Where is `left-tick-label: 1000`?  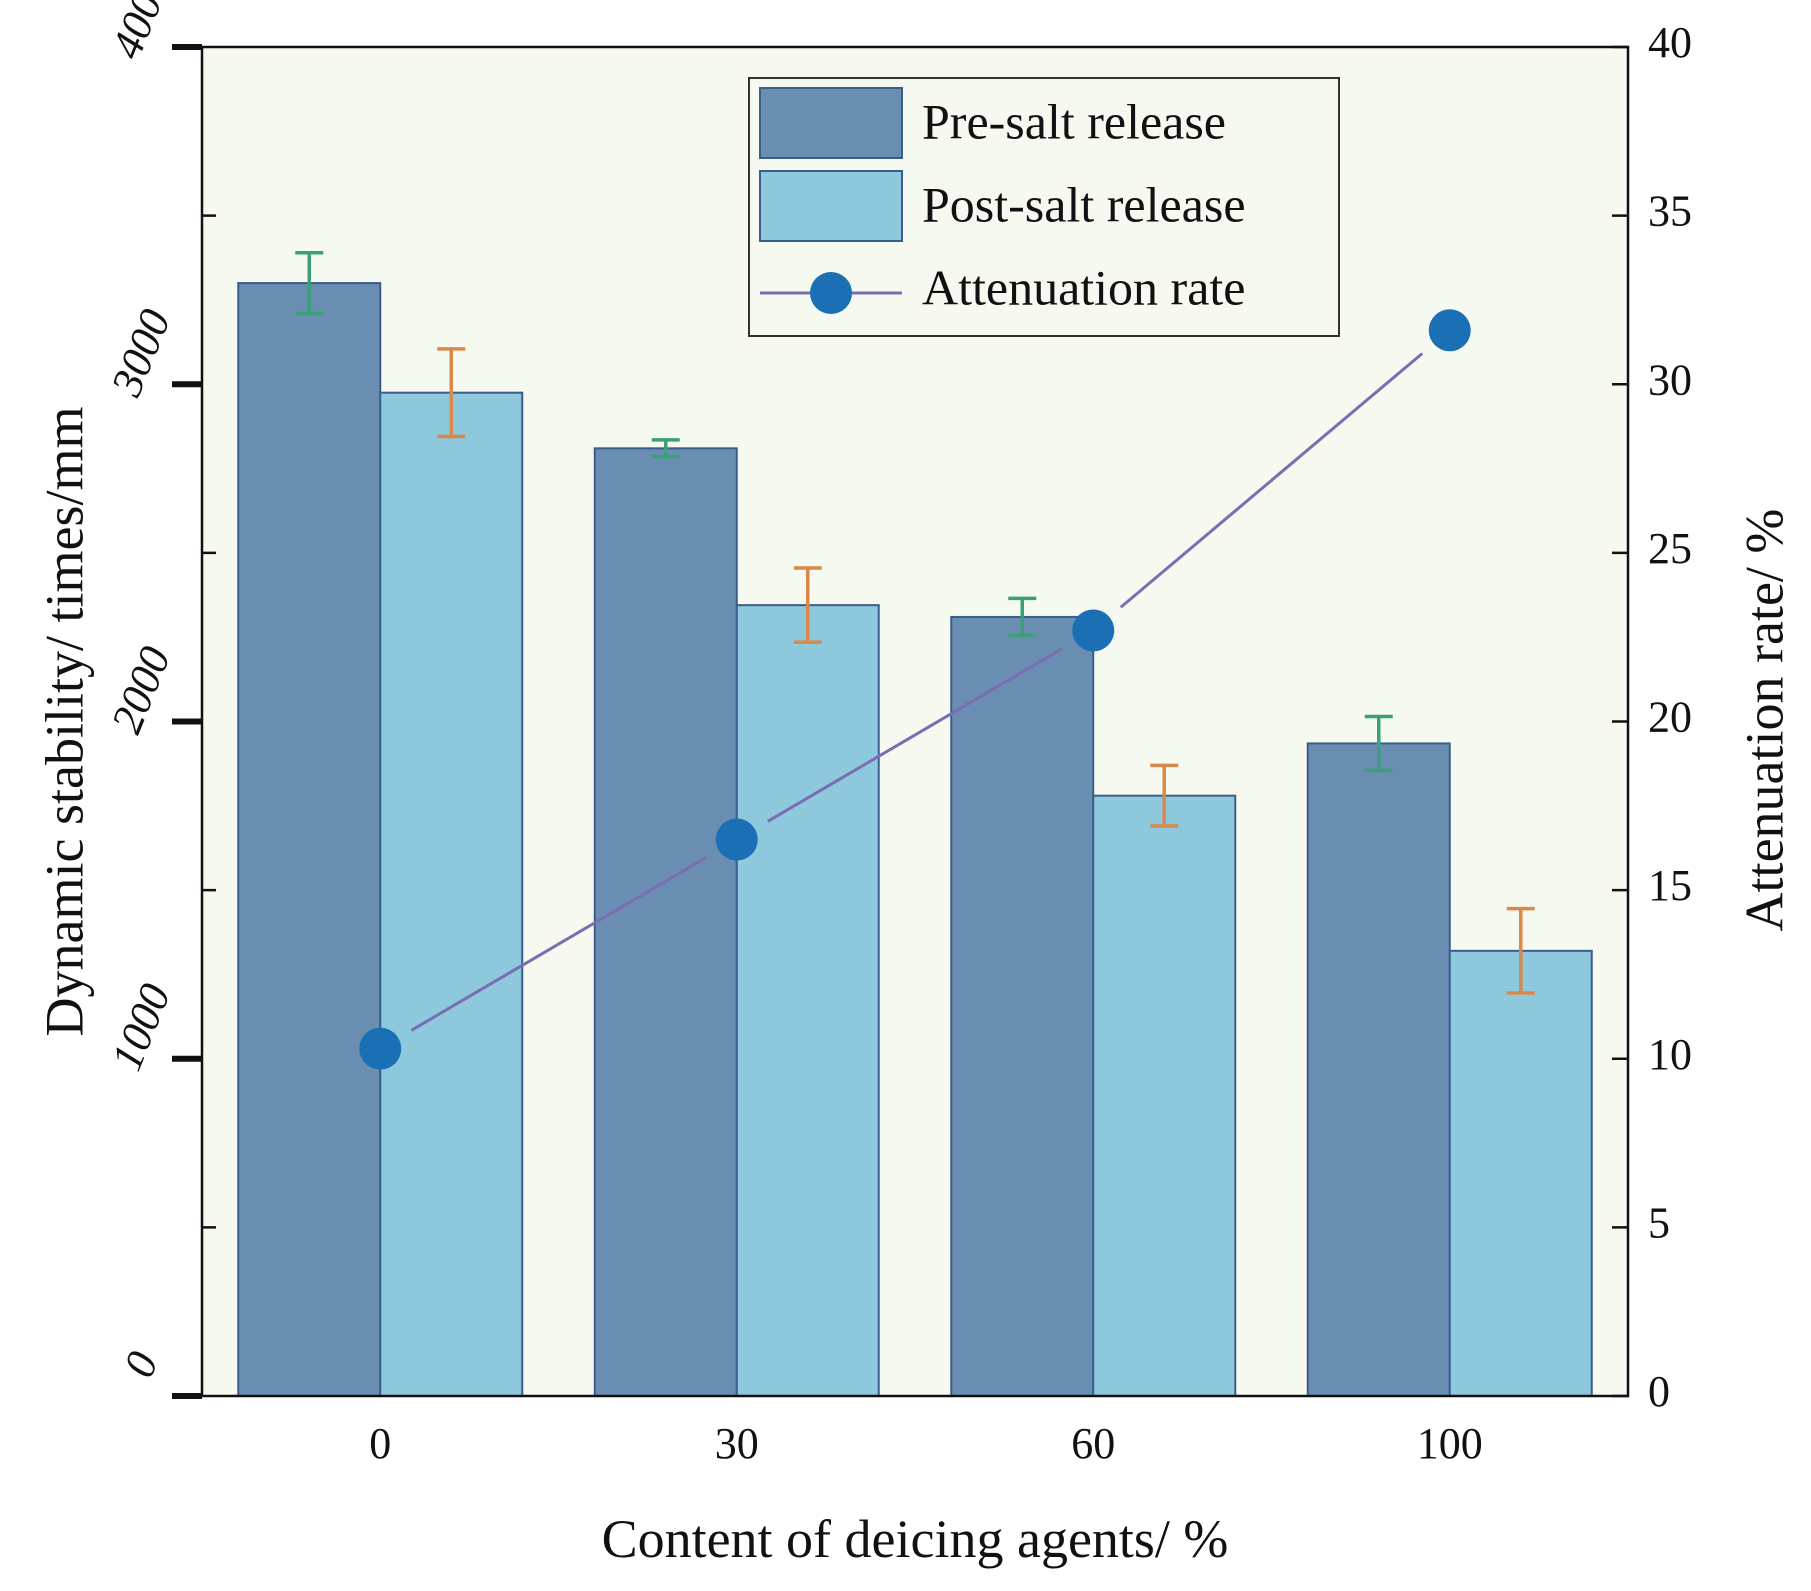 left-tick-label: 1000 is located at coordinates (141, 1027).